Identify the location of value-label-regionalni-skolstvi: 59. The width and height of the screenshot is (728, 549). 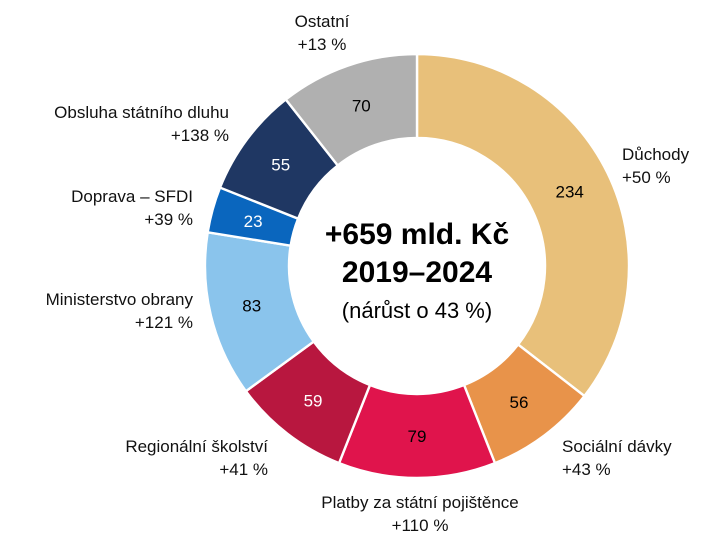
(313, 401).